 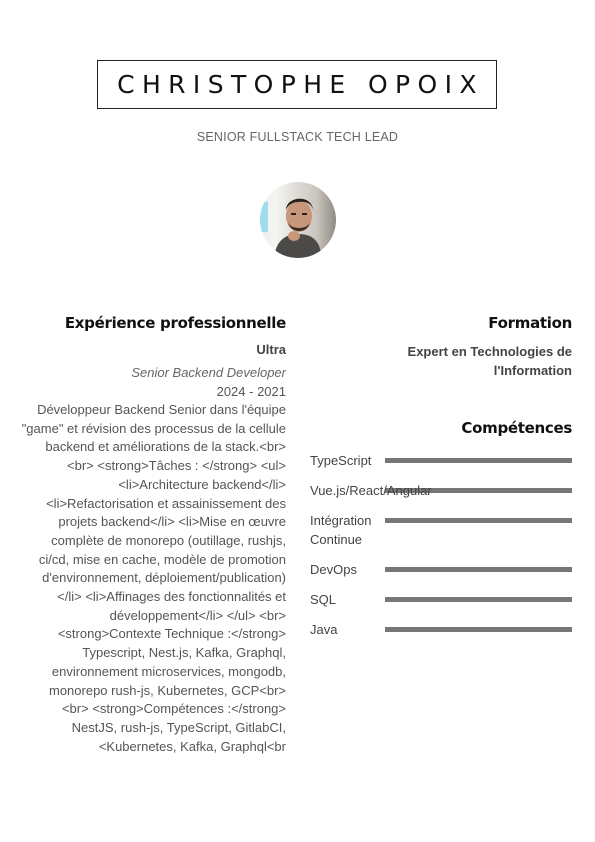 I want to click on skill-item: Vue.js/React/Angular, so click(x=441, y=496).